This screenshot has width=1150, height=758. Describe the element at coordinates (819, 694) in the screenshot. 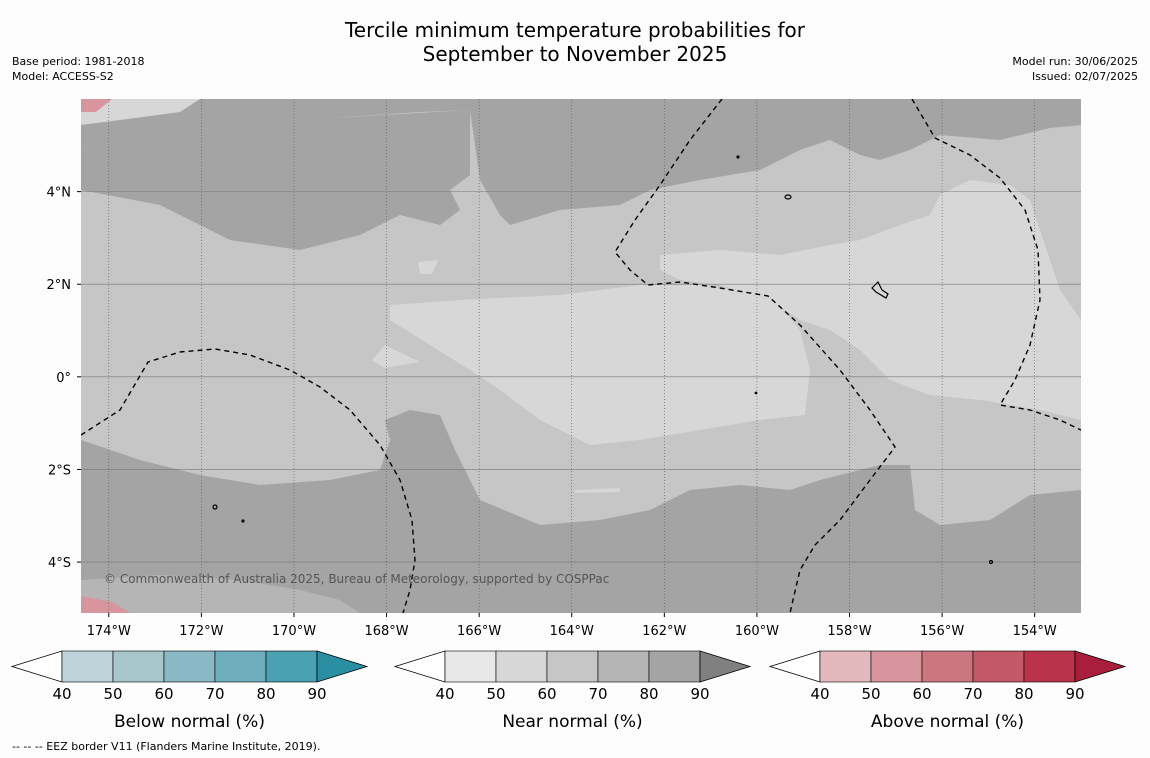

I see `colorbar-2-tick-0: 40` at that location.